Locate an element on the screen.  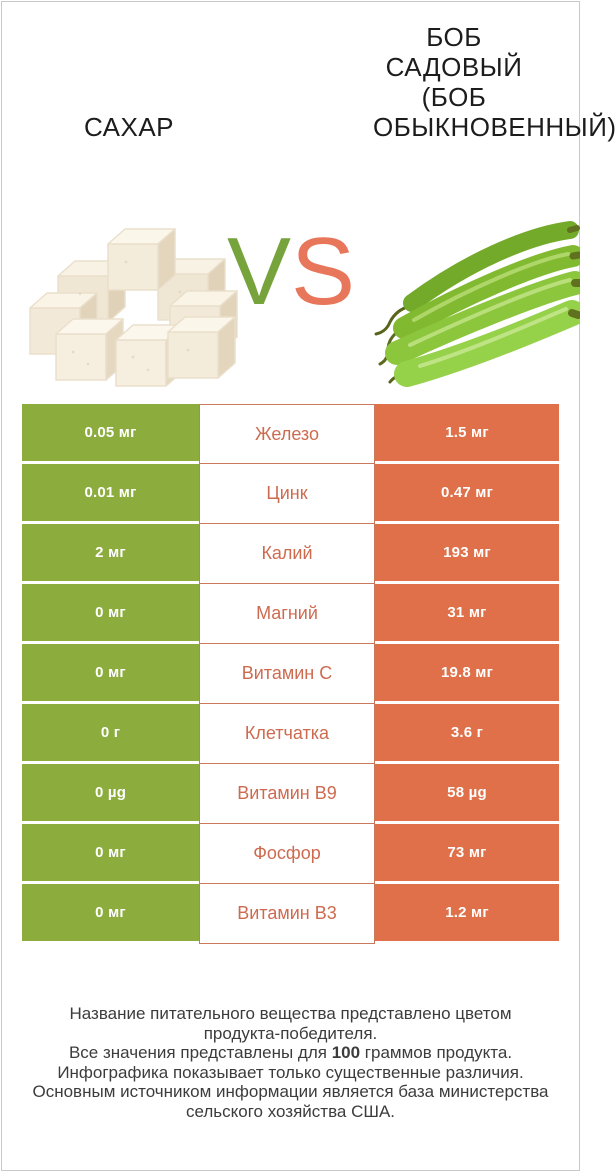
left-value-cell: 0.01 мг is located at coordinates (110, 494).